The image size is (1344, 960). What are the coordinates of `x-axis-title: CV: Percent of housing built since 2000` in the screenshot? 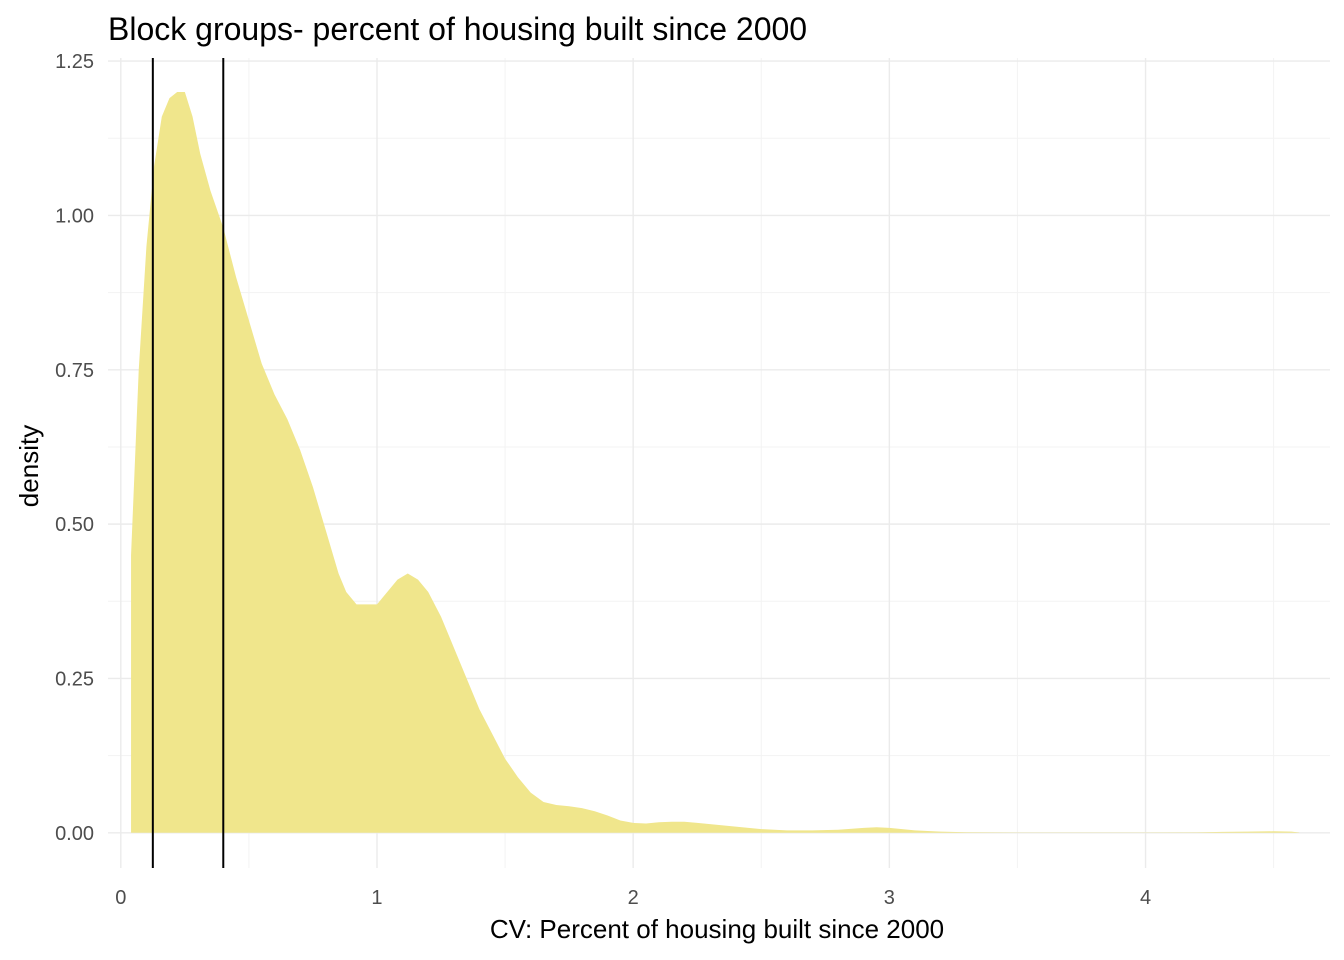 It's located at (717, 929).